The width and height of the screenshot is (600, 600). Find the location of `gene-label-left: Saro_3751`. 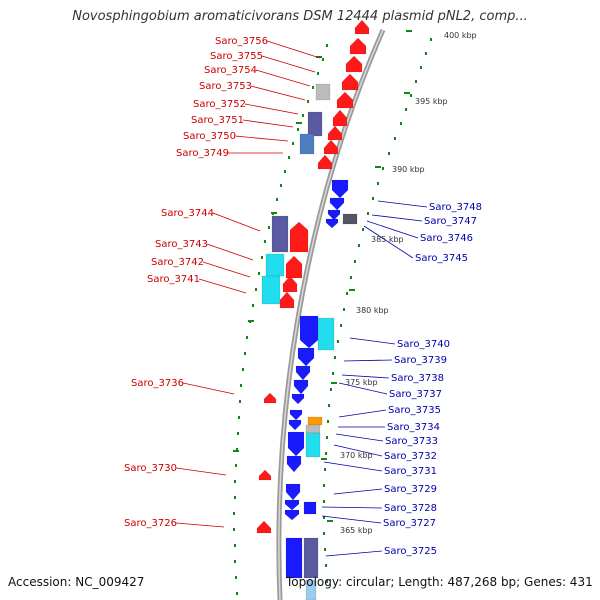

gene-label-left: Saro_3751 is located at coordinates (217, 120).